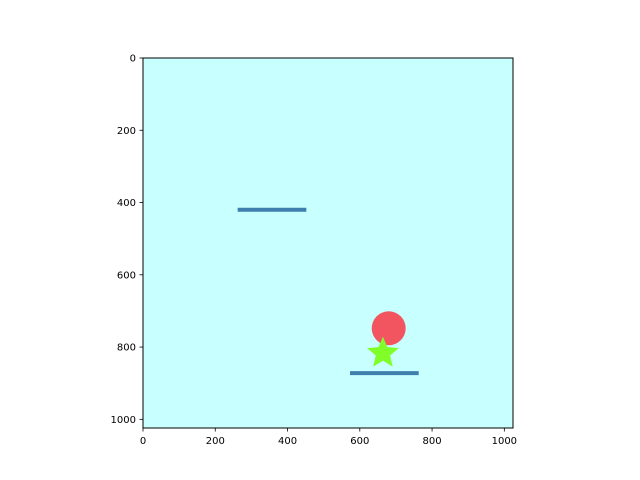 The height and width of the screenshot is (480, 640). What do you see at coordinates (432, 441) in the screenshot?
I see `x-tick-label: 800` at bounding box center [432, 441].